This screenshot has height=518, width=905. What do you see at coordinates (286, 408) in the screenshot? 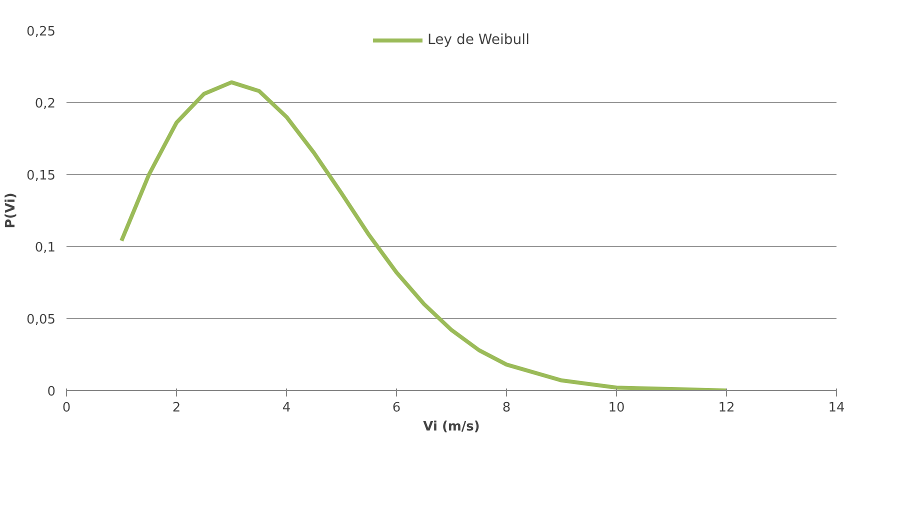
I see `x-tick-label: 4` at bounding box center [286, 408].